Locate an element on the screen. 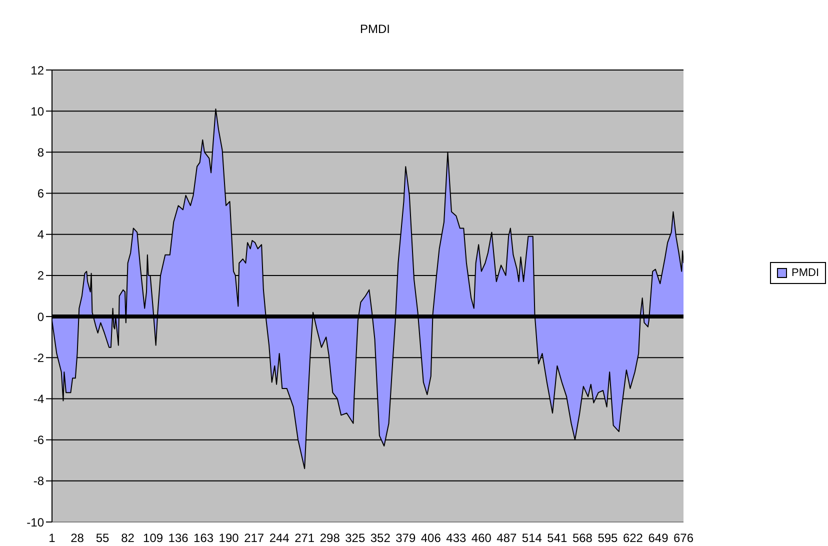  y-tick-label: 4 is located at coordinates (40, 235).